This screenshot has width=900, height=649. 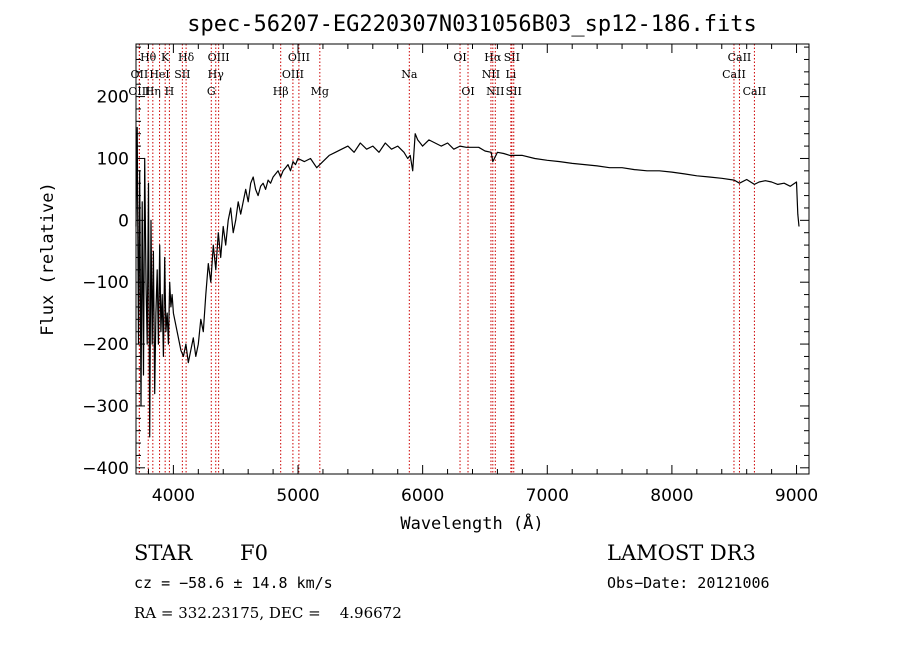 What do you see at coordinates (163, 553) in the screenshot?
I see `object-class: STAR` at bounding box center [163, 553].